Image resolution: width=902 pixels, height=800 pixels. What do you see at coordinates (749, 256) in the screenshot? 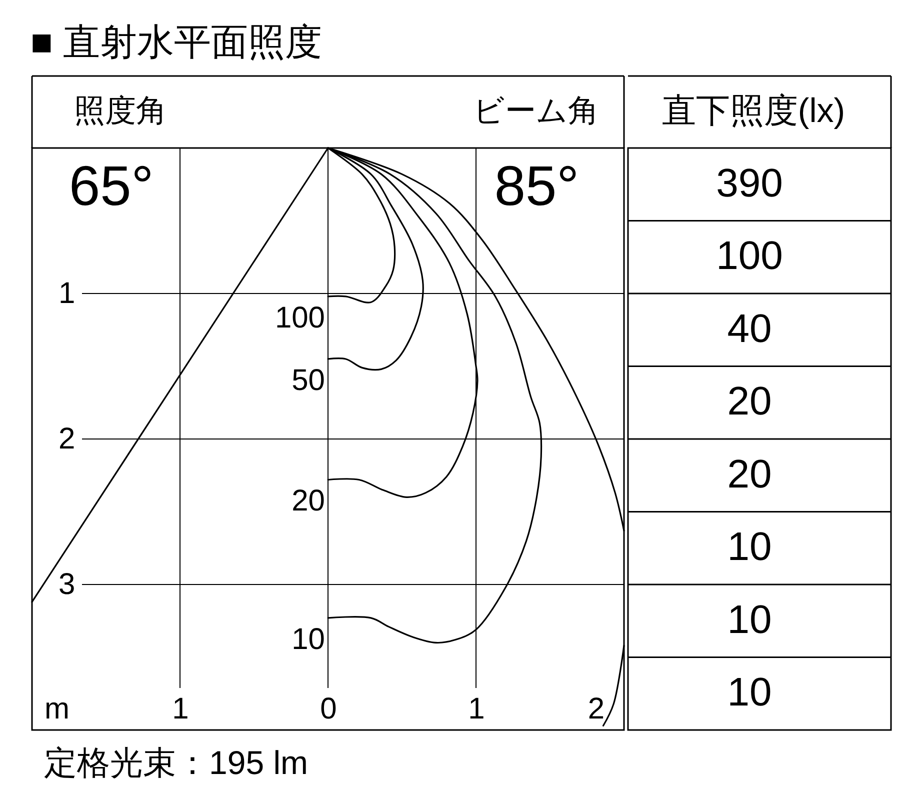
I see `text: 100` at bounding box center [749, 256].